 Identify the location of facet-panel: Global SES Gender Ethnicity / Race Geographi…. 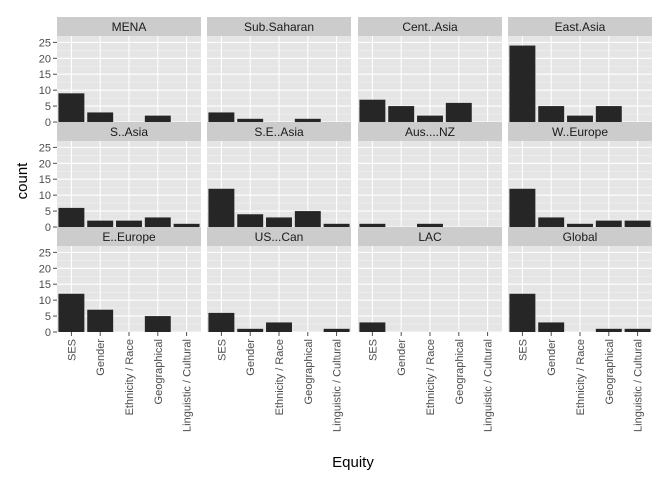
(580, 329).